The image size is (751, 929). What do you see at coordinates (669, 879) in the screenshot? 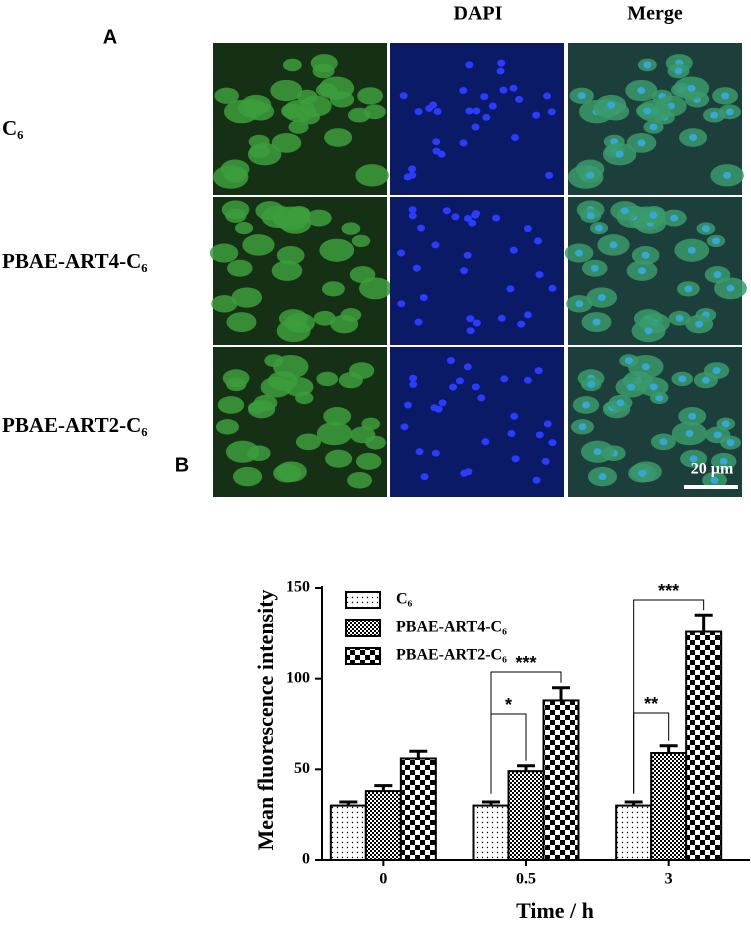
I see `x-tick-label: 3` at bounding box center [669, 879].